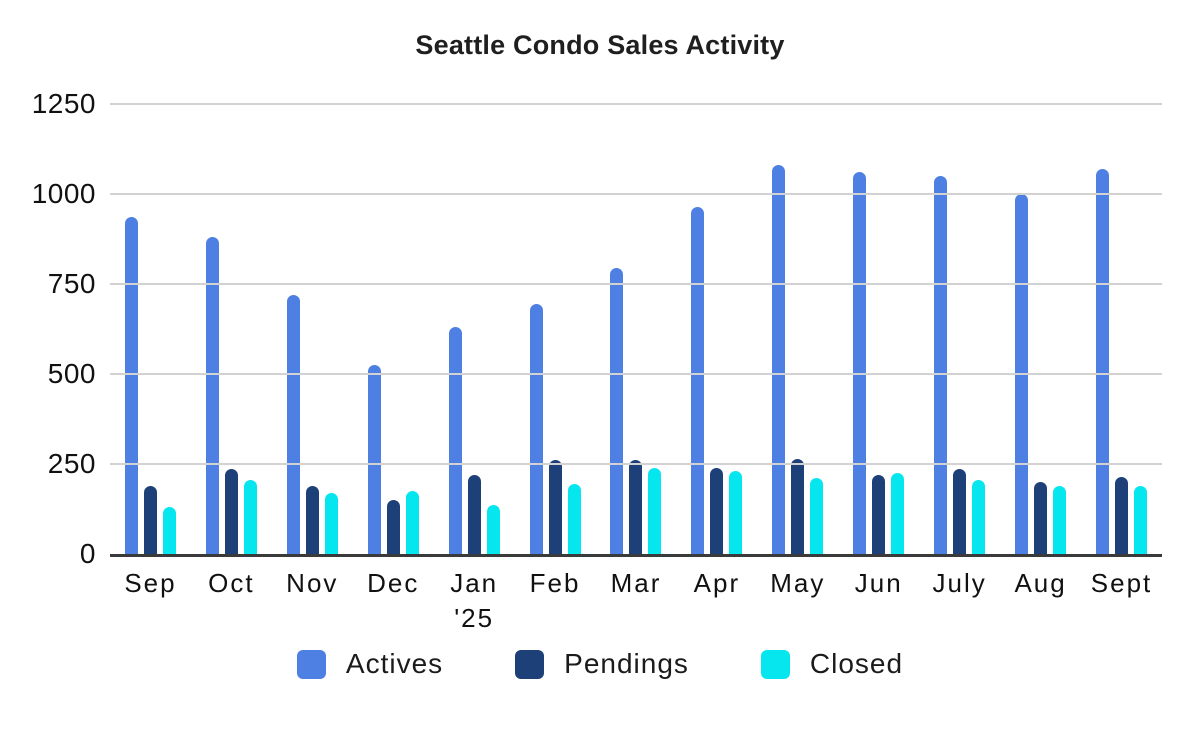  What do you see at coordinates (474, 601) in the screenshot?
I see `x-tick-label: Jan '25` at bounding box center [474, 601].